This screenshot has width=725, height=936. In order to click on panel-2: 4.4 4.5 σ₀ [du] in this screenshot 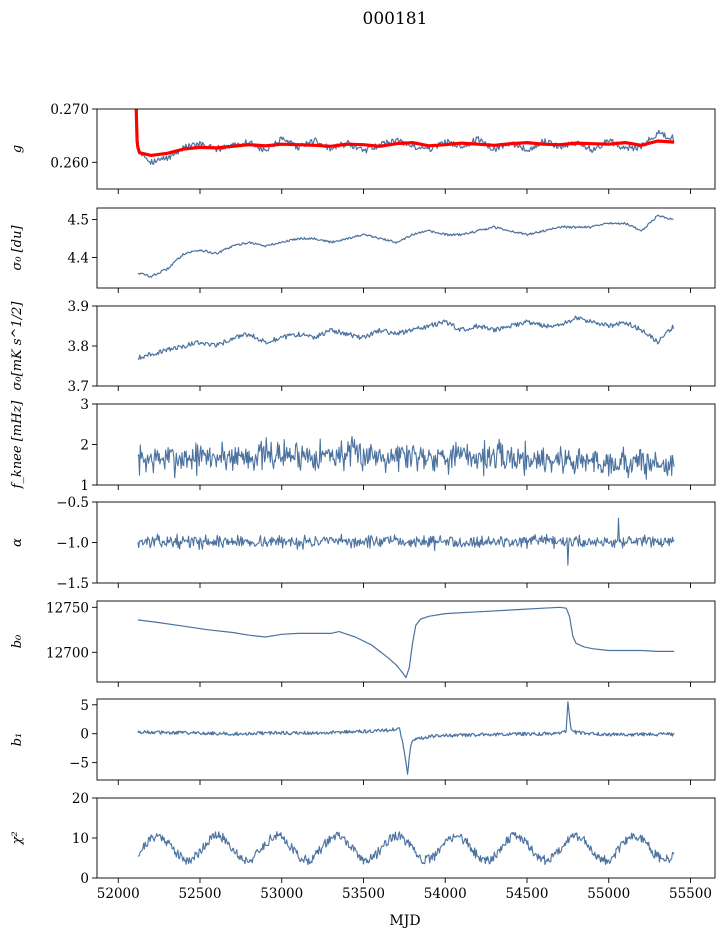, I will do `click(363, 250)`.